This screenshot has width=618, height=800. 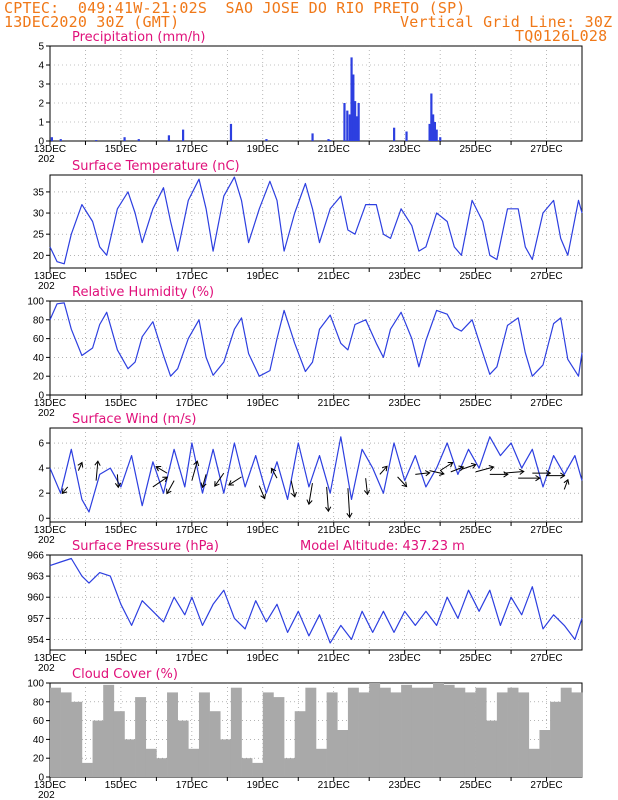 What do you see at coordinates (134, 419) in the screenshot?
I see `panel-title: Surface Wind (m/s)` at bounding box center [134, 419].